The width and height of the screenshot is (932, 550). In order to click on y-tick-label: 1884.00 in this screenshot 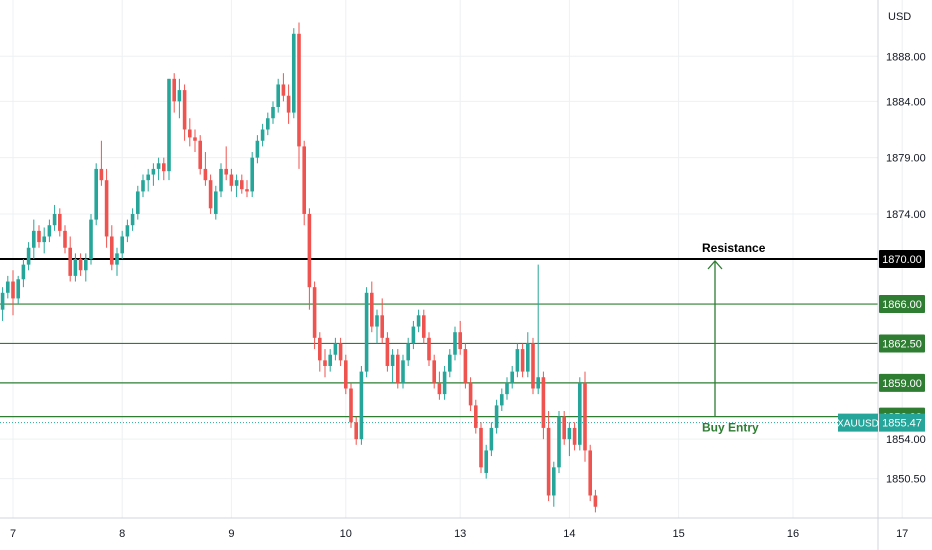, I will do `click(906, 102)`.